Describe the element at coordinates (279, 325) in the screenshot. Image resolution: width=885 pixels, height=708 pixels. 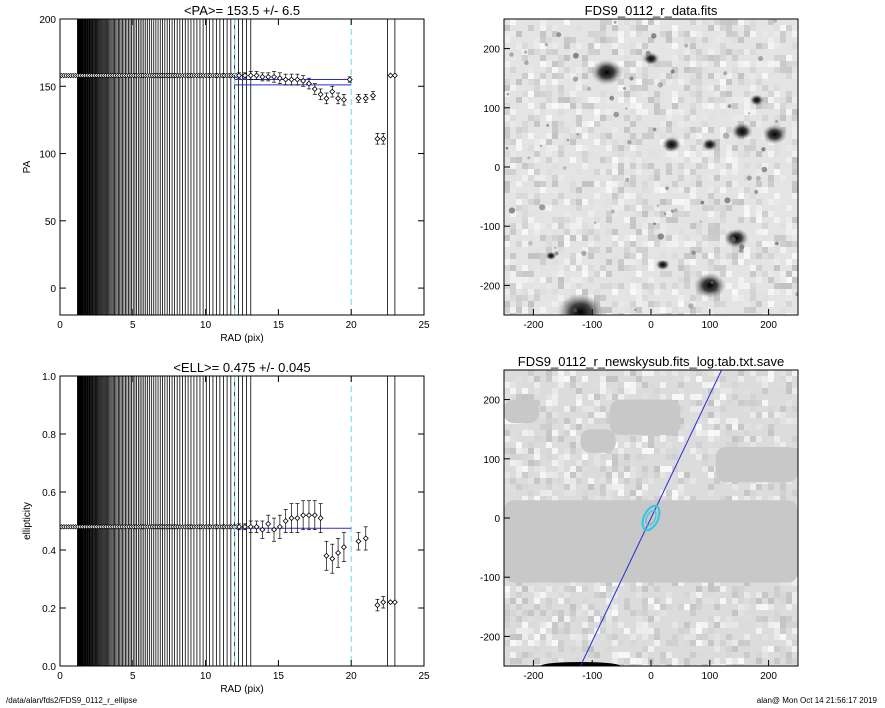
I see `x-tick-label: 15` at that location.